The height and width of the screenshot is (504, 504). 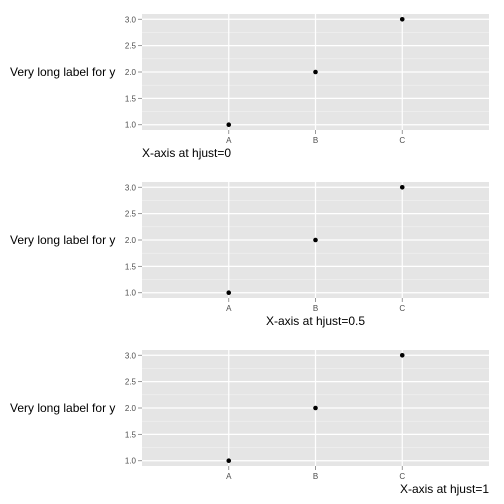 What do you see at coordinates (444, 489) in the screenshot?
I see `x-axis-title: X-axis at hjust=1` at bounding box center [444, 489].